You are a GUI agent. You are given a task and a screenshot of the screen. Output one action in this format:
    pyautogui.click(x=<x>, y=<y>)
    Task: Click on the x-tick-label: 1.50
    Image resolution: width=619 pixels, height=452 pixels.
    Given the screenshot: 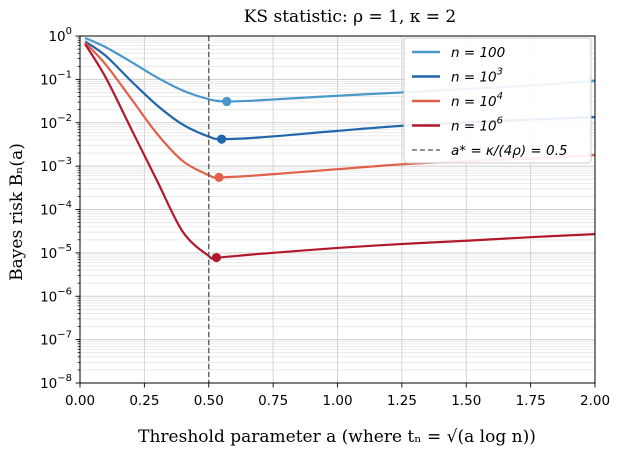 What is the action you would take?
    pyautogui.click(x=466, y=401)
    